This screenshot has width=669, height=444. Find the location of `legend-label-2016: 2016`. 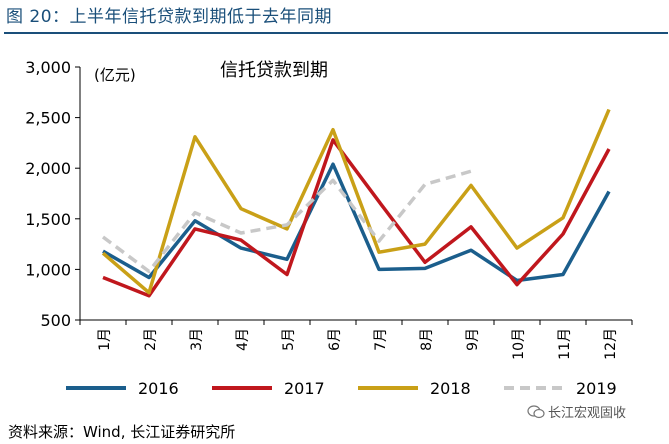

legend-label-2016: 2016 is located at coordinates (158, 388).